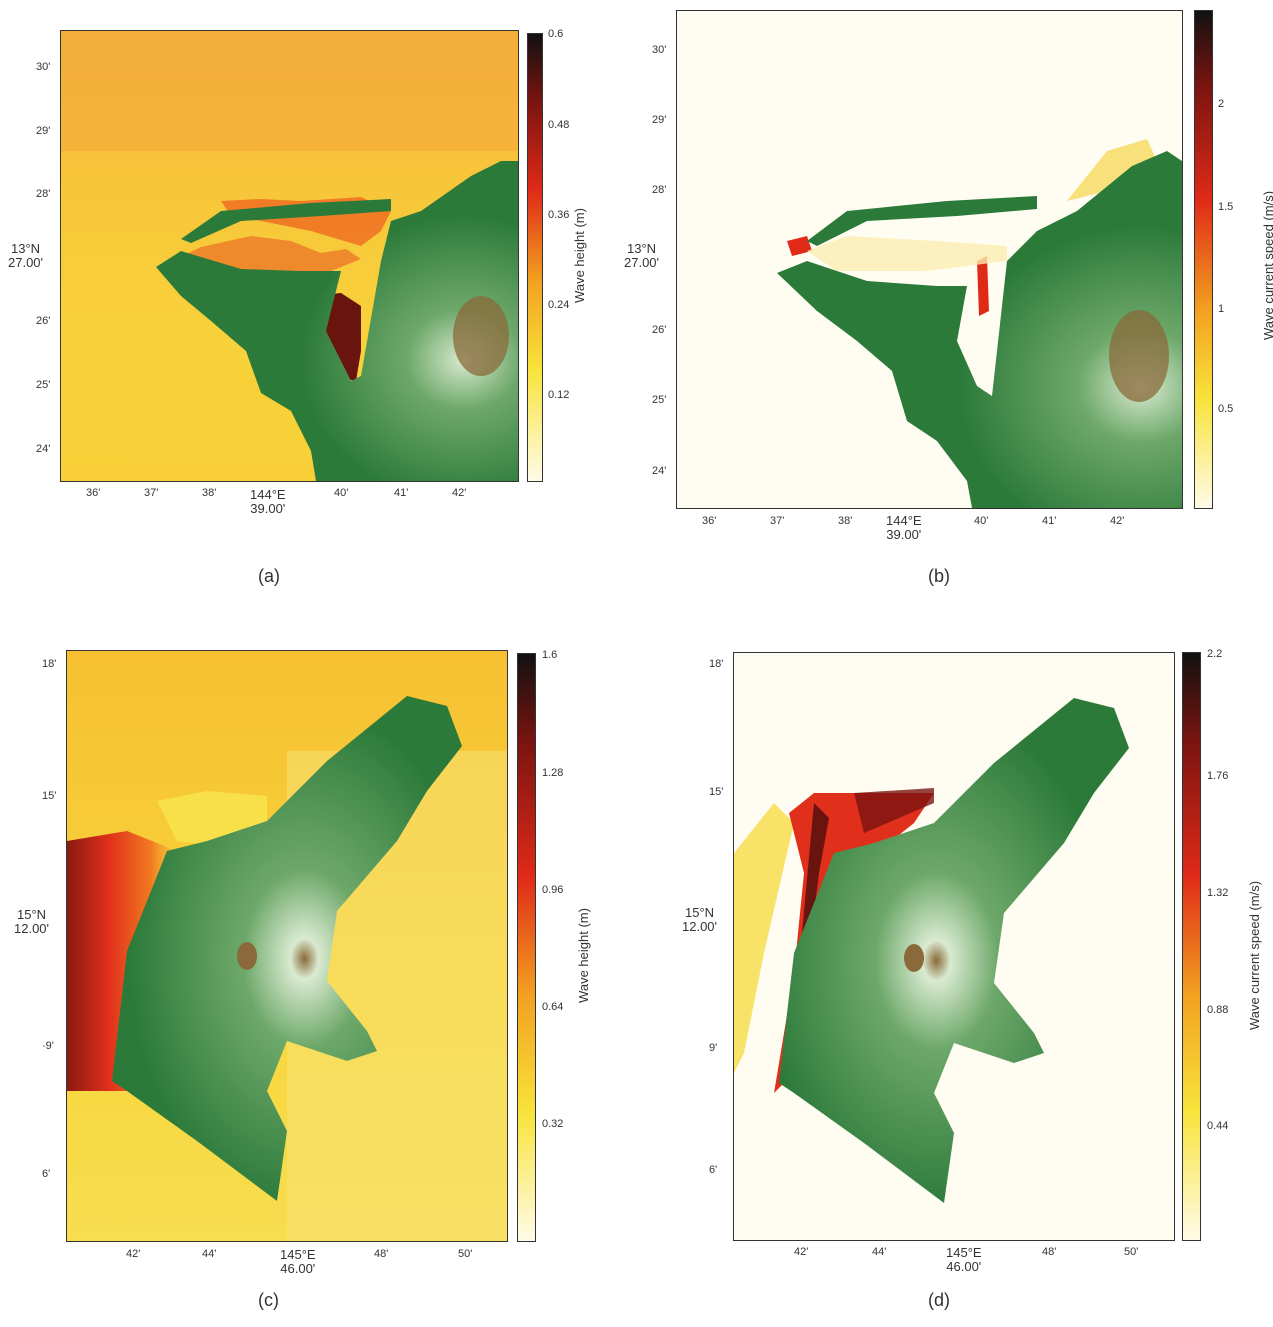 This screenshot has height=1327, width=1273. Describe the element at coordinates (713, 1048) in the screenshot. I see `lat-tick-d-2: 9'` at that location.